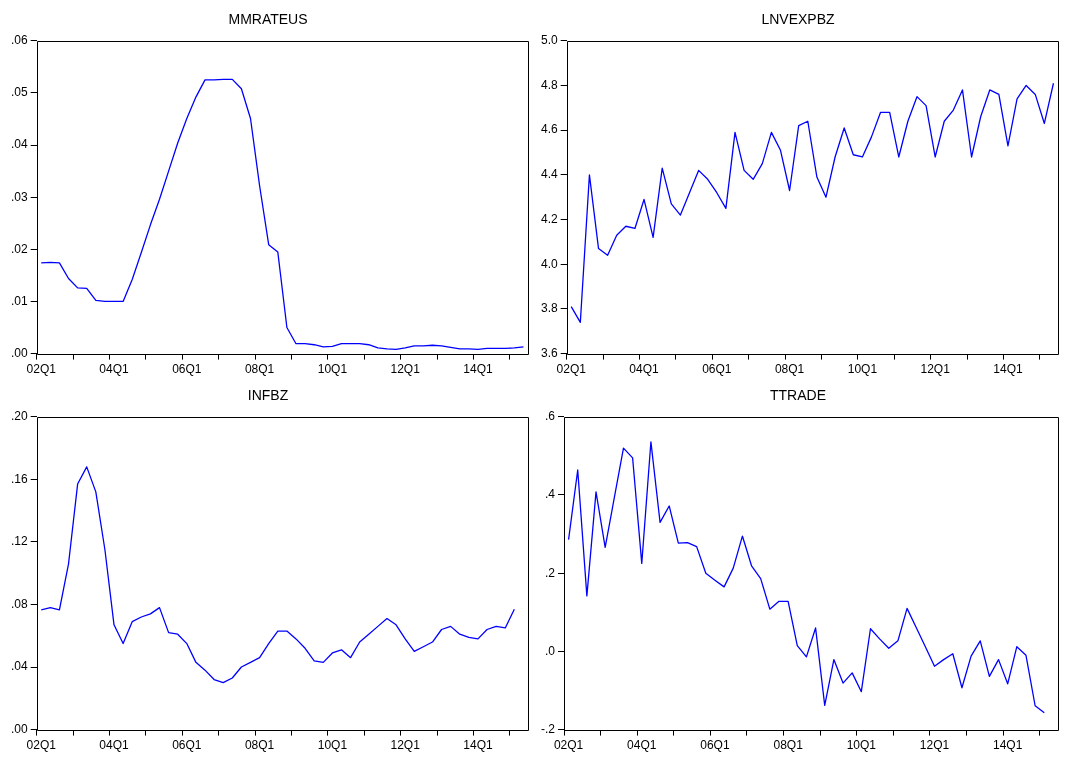 The height and width of the screenshot is (760, 1076). I want to click on y-tick-label: 5.0, so click(549, 40).